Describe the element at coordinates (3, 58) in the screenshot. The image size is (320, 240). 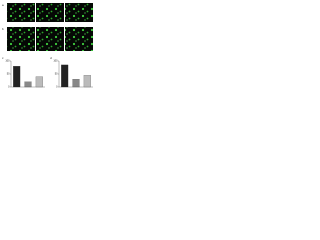
I see `panel-label: c` at that location.